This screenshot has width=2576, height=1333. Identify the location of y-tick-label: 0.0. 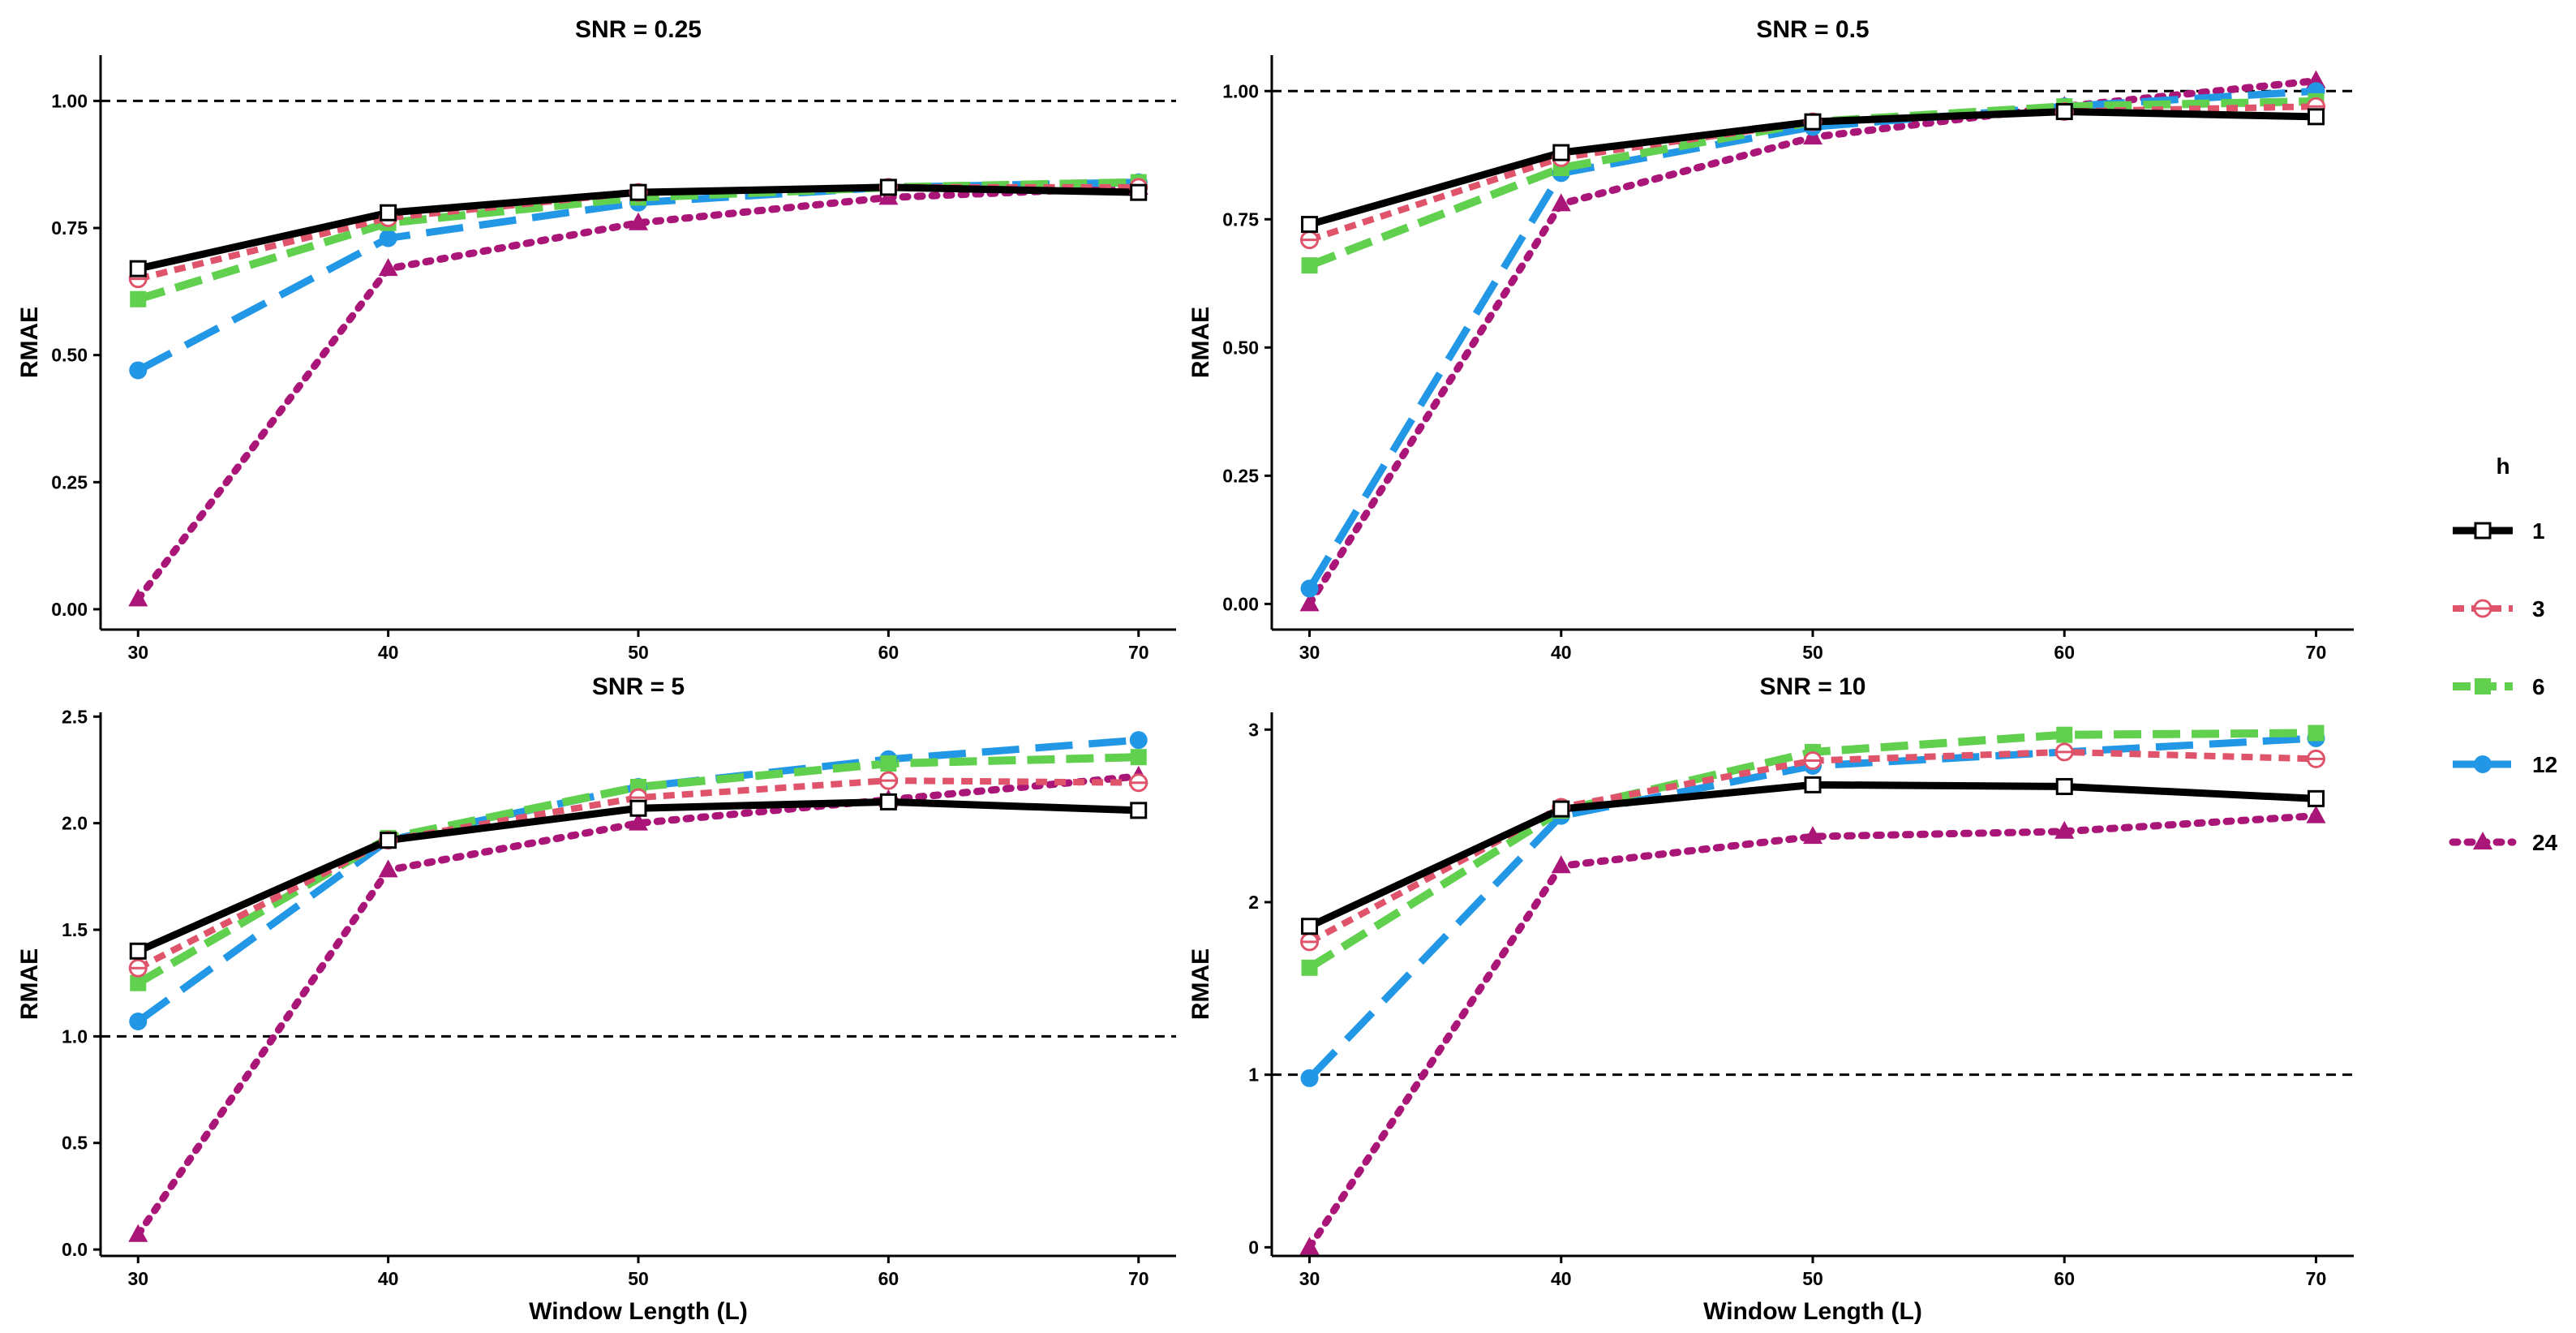
(75, 1249).